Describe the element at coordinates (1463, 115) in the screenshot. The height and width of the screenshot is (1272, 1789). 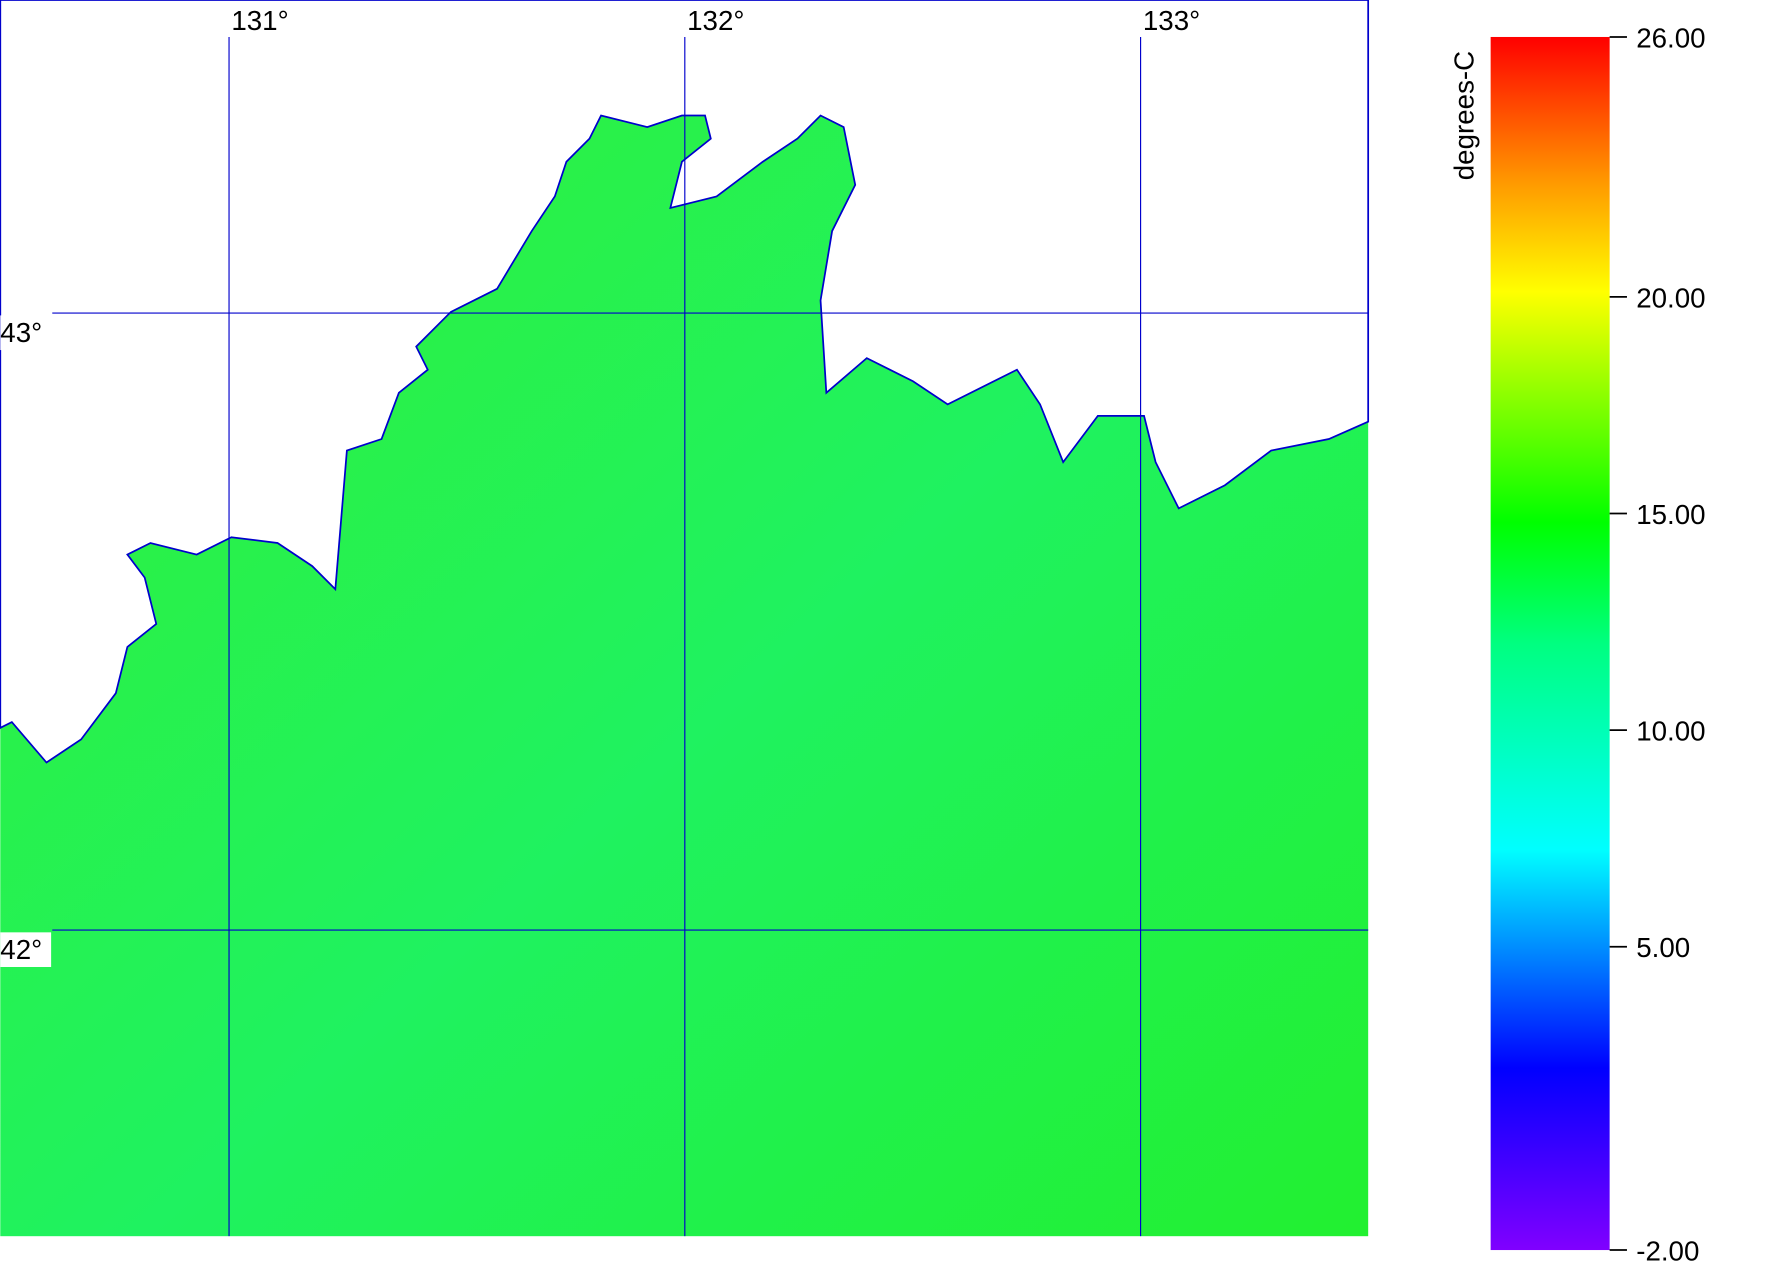
I see `colorbar-label: degrees-C` at that location.